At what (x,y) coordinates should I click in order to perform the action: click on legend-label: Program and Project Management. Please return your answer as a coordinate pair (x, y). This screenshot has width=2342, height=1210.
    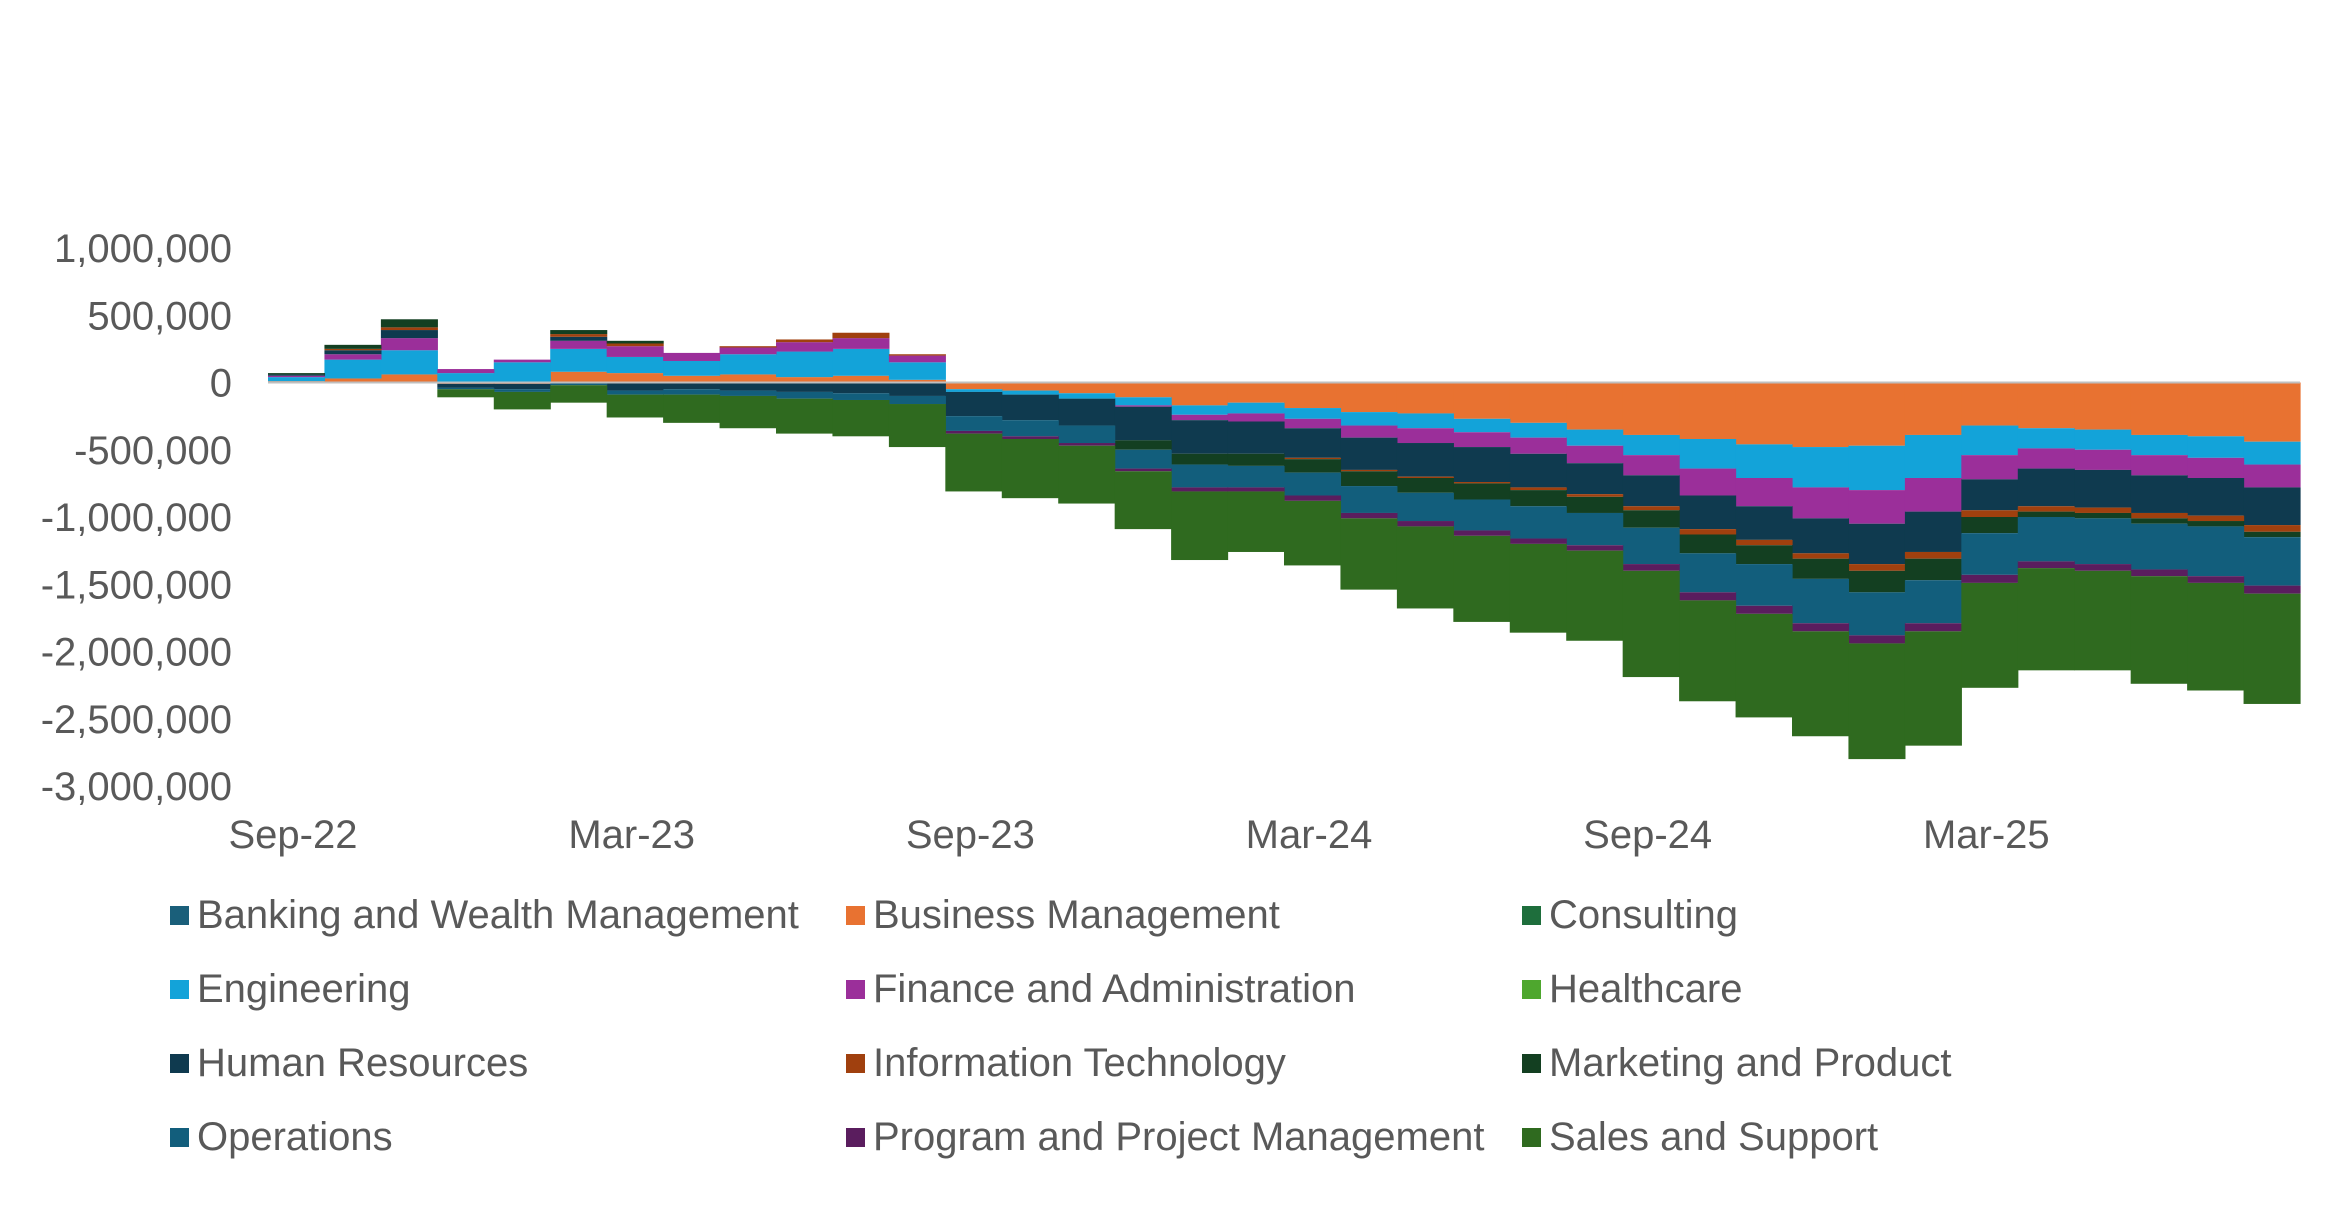
    Looking at the image, I should click on (1179, 1137).